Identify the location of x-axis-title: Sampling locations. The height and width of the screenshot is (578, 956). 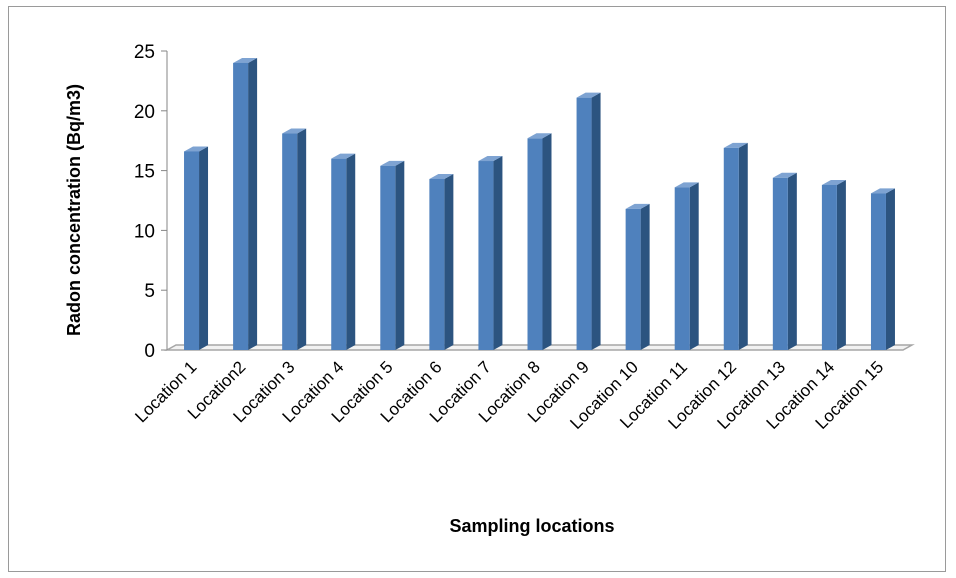
(531, 526).